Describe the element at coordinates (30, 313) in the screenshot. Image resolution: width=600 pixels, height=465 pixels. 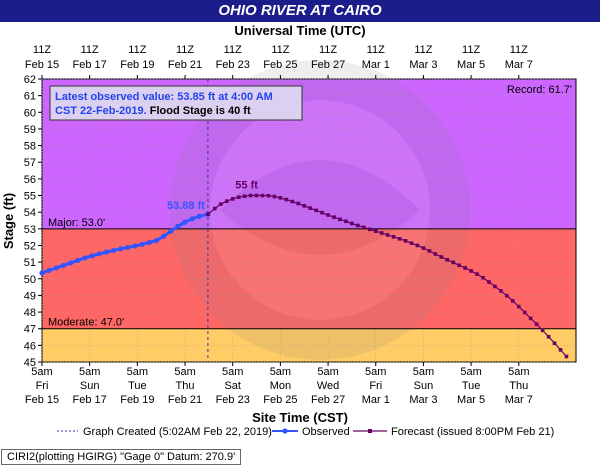
I see `y-tick-label: 48` at that location.